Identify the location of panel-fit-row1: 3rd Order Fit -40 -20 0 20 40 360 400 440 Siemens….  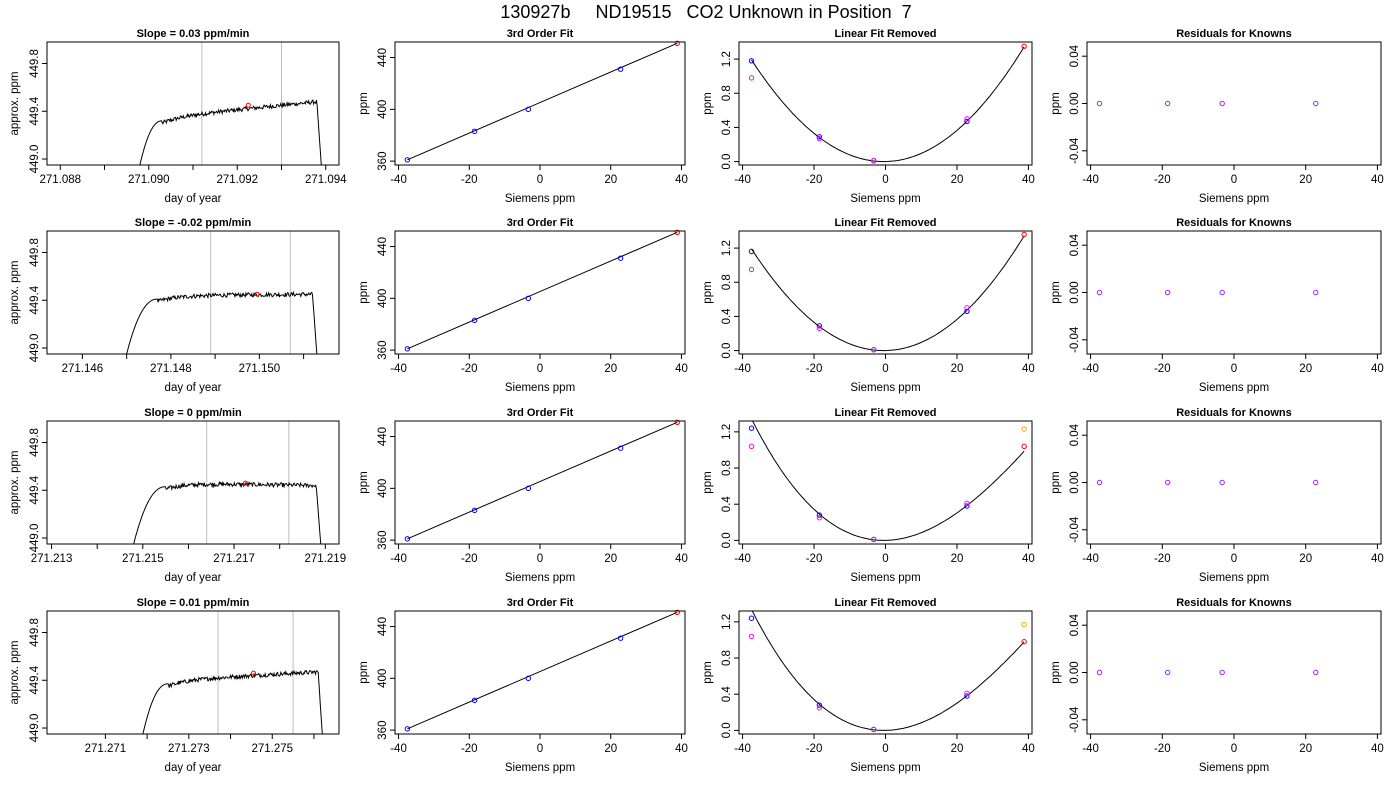
(523, 116).